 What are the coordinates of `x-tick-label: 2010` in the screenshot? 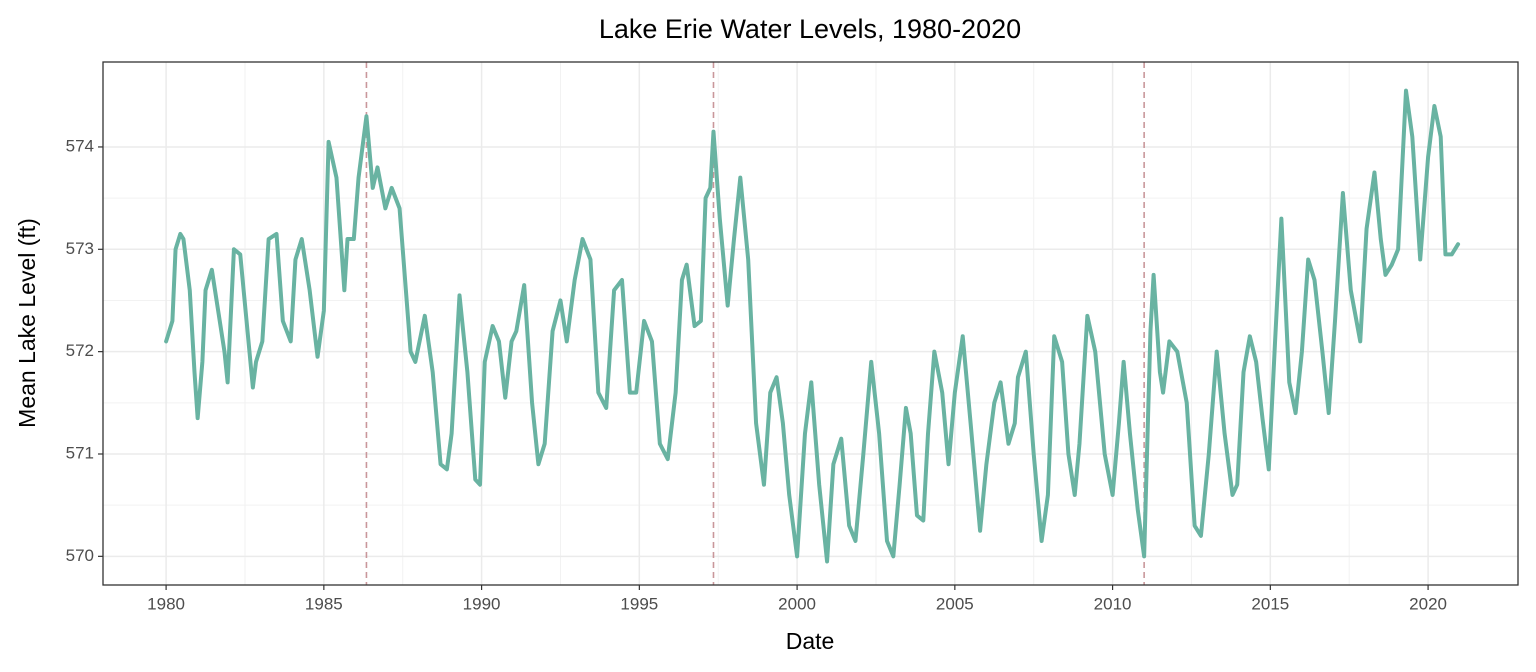 It's located at (1113, 603).